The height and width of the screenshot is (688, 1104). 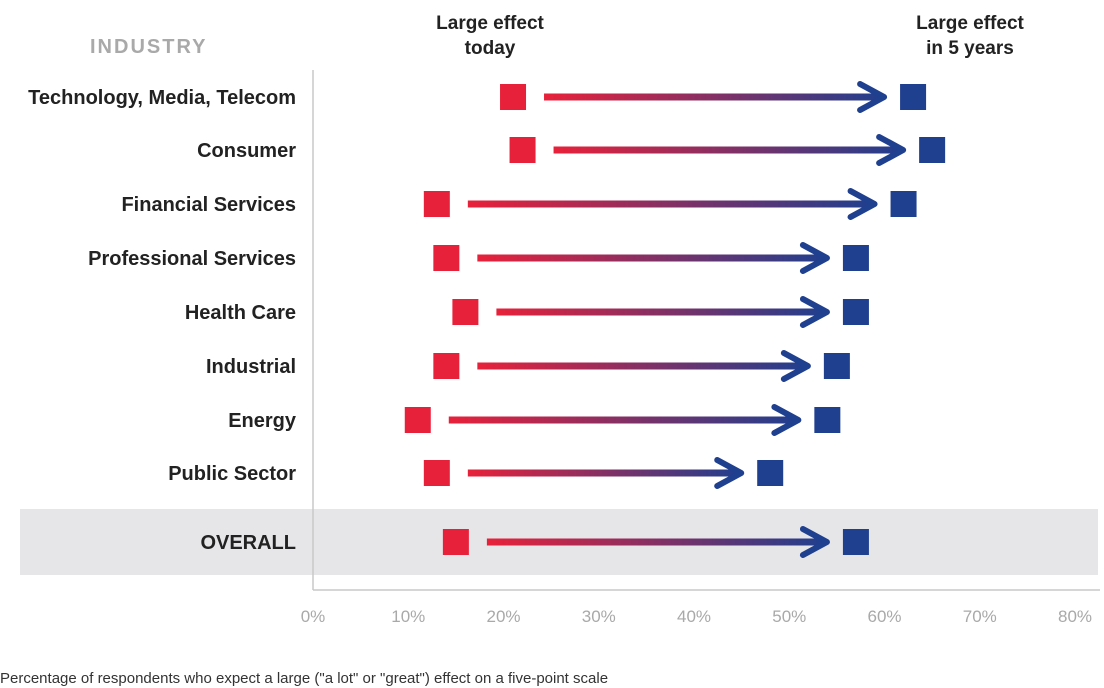 I want to click on today-marker-technology-media-telecom, so click(x=513, y=97).